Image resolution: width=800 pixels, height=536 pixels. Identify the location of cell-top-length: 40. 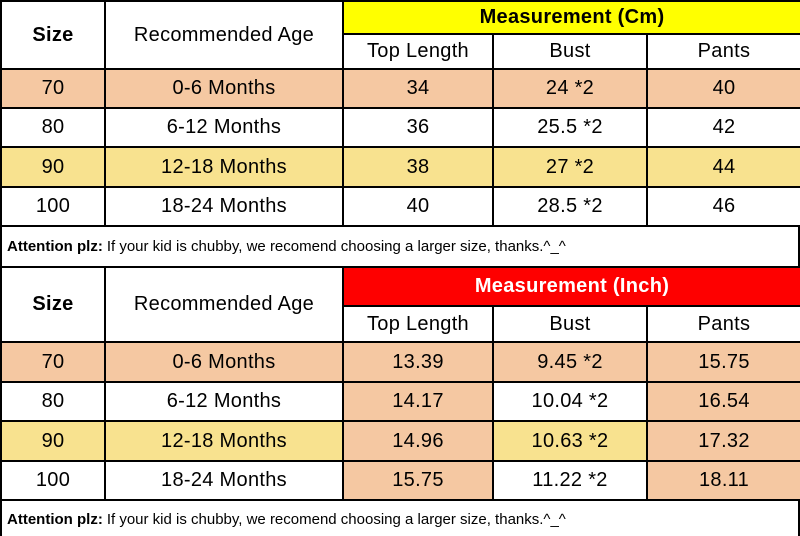
(418, 206).